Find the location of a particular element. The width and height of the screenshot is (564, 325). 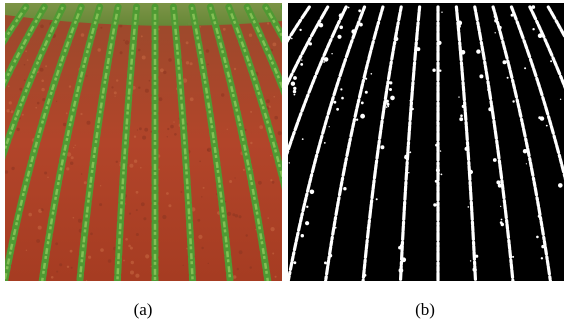

caption-b: (b) is located at coordinates (425, 309).